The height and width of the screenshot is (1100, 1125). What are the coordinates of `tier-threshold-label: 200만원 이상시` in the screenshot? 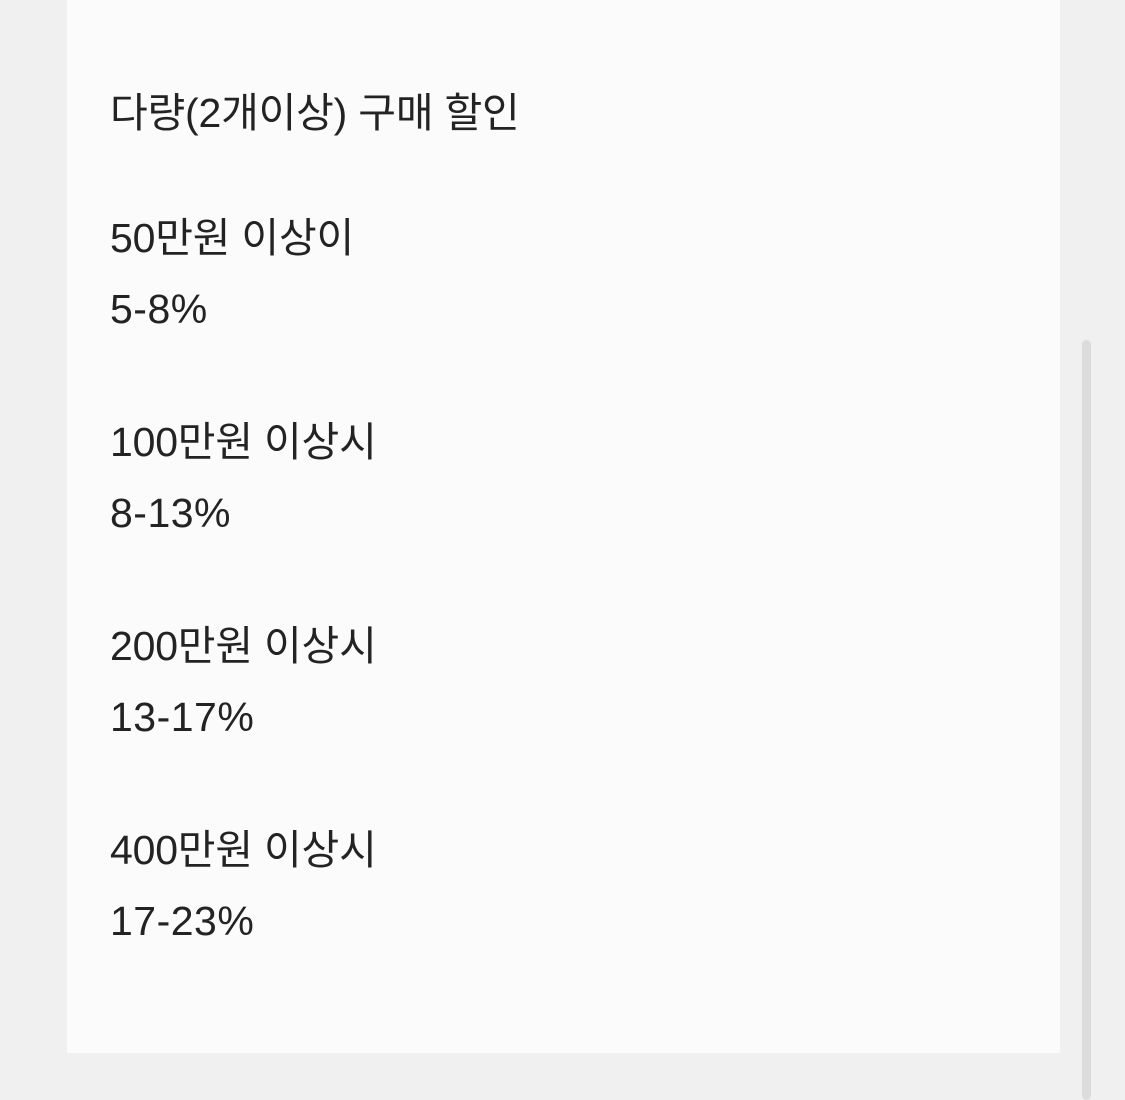 It's located at (243, 646).